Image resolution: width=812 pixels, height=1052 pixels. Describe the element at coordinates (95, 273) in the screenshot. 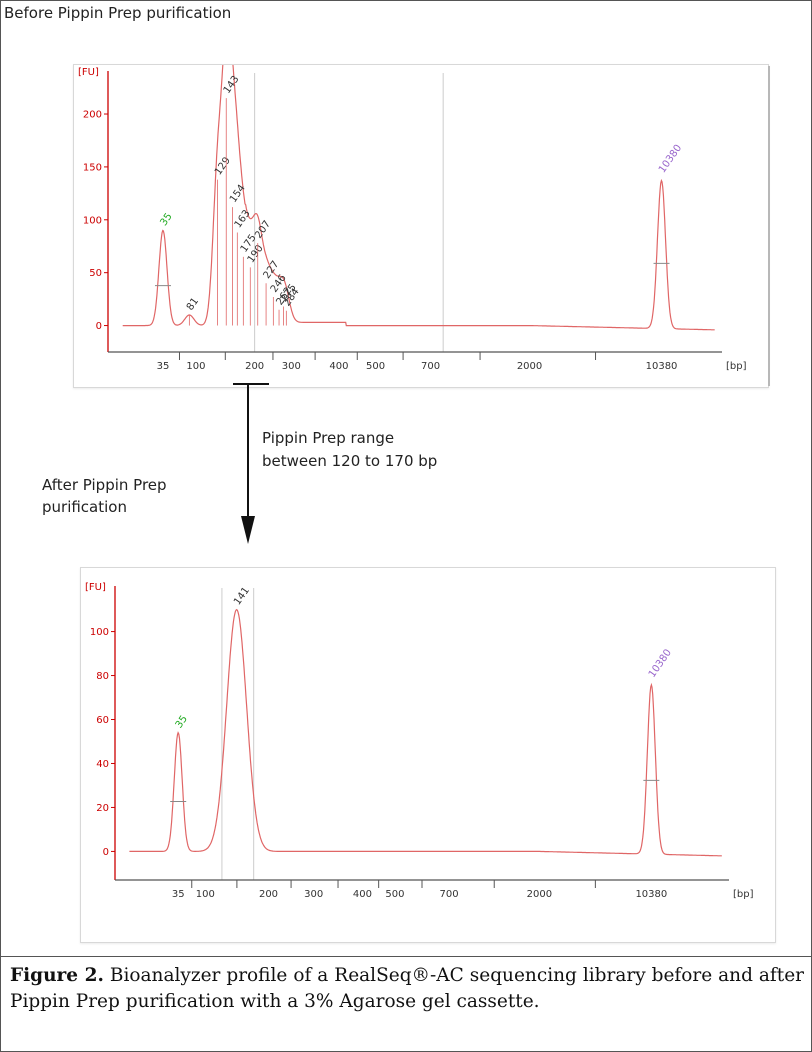

I see `y-tick-label: 50` at that location.